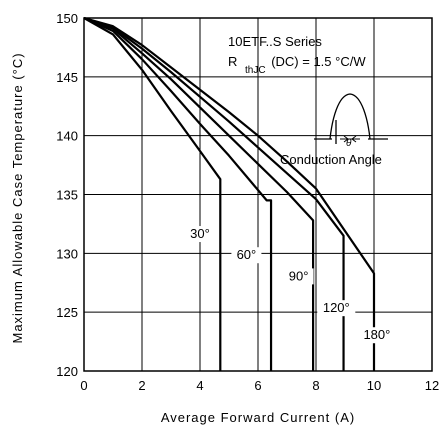 The height and width of the screenshot is (439, 442). Describe the element at coordinates (67, 312) in the screenshot. I see `y-tick-label: 125` at that location.